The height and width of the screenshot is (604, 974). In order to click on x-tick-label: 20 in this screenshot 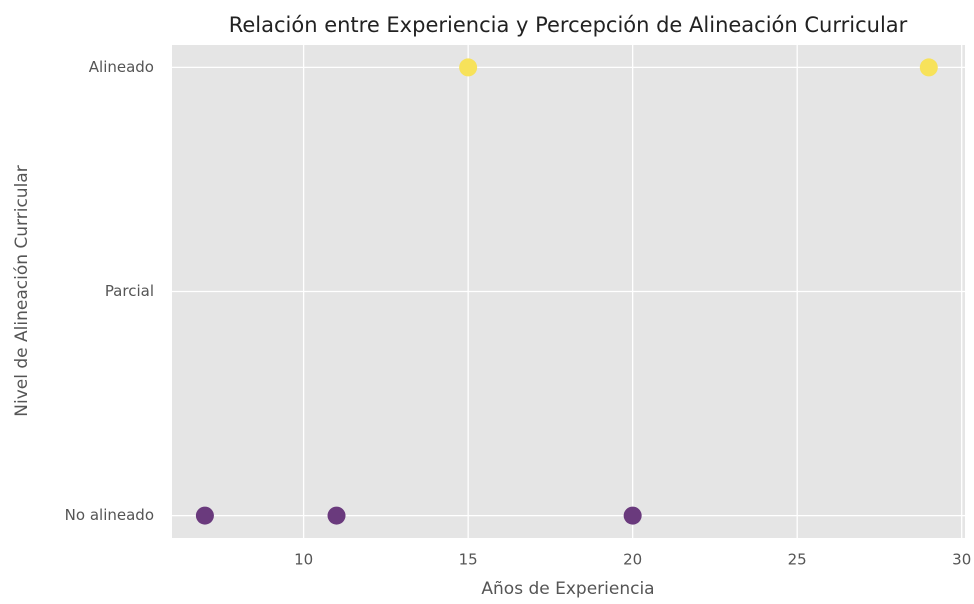, I will do `click(632, 560)`.